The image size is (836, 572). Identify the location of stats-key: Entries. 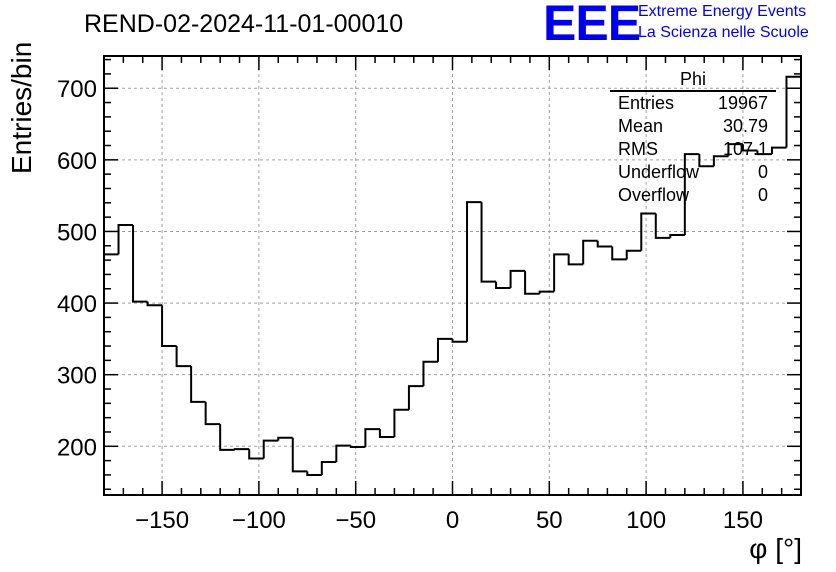
(646, 103).